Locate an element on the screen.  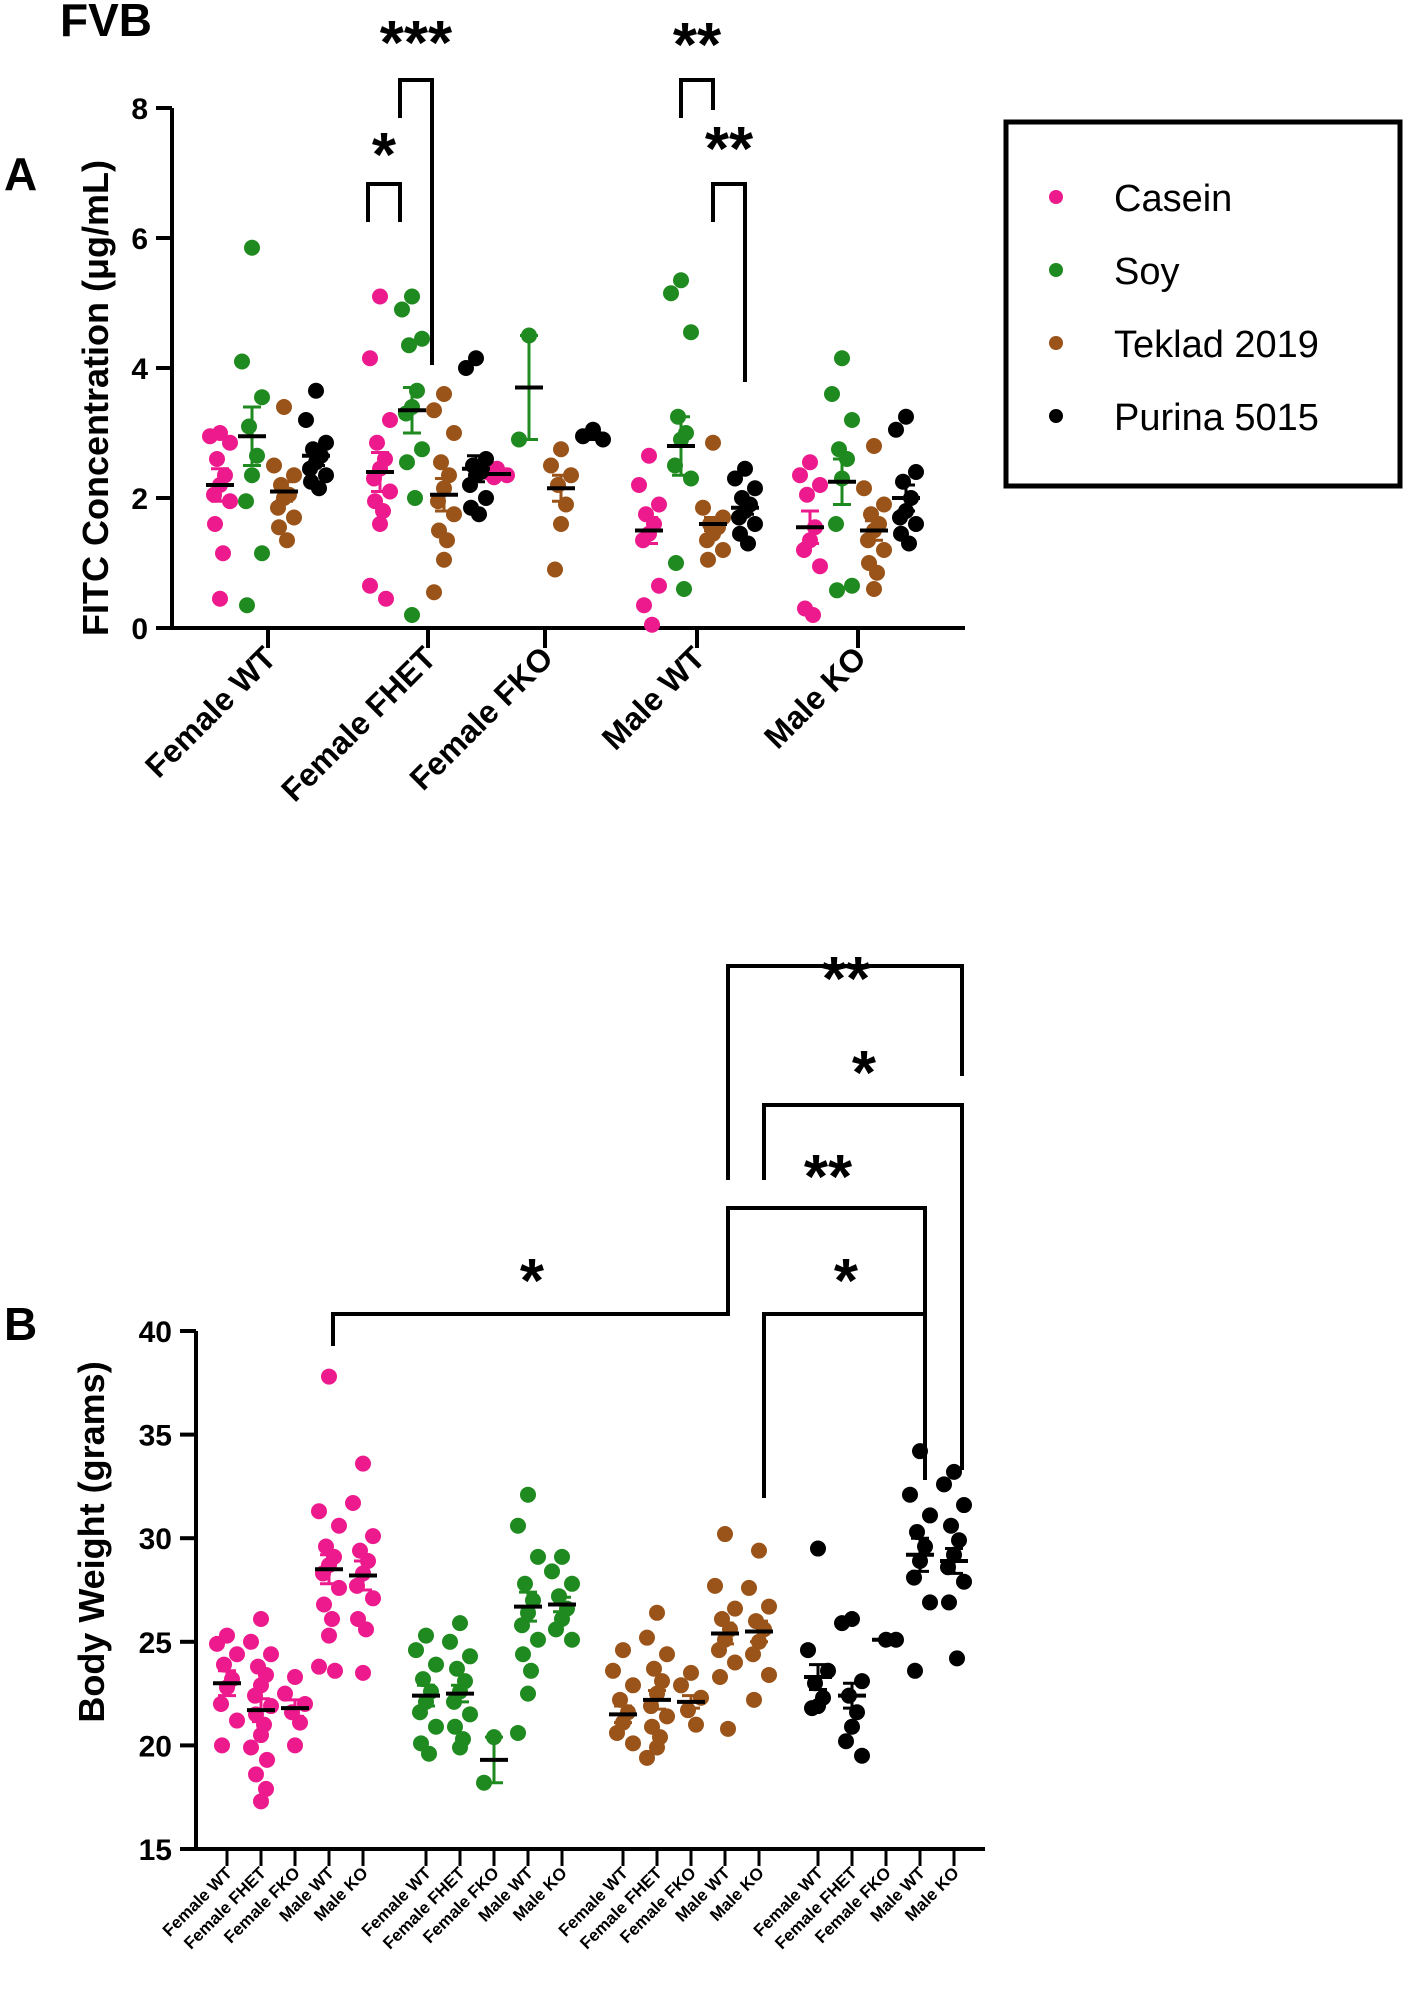
legend-marker-soy is located at coordinates (1056, 270).